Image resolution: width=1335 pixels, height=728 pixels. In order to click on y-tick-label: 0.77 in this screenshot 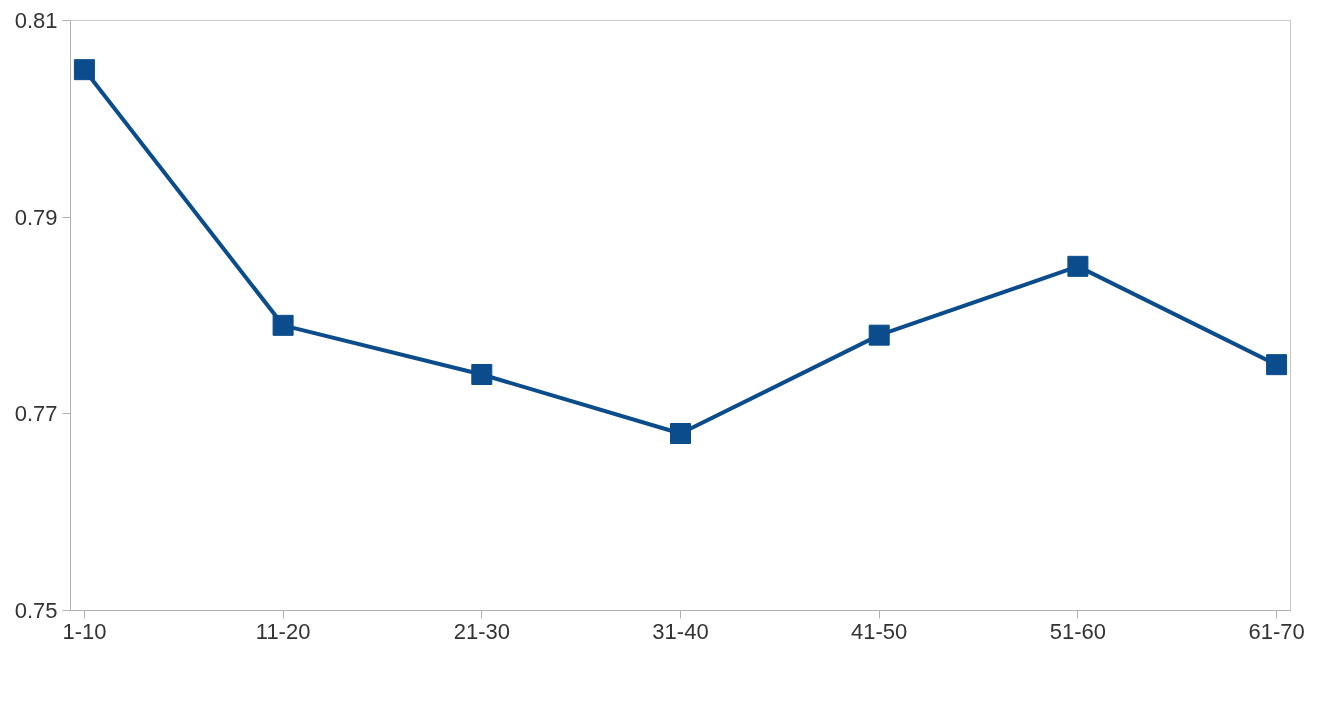, I will do `click(36, 414)`.